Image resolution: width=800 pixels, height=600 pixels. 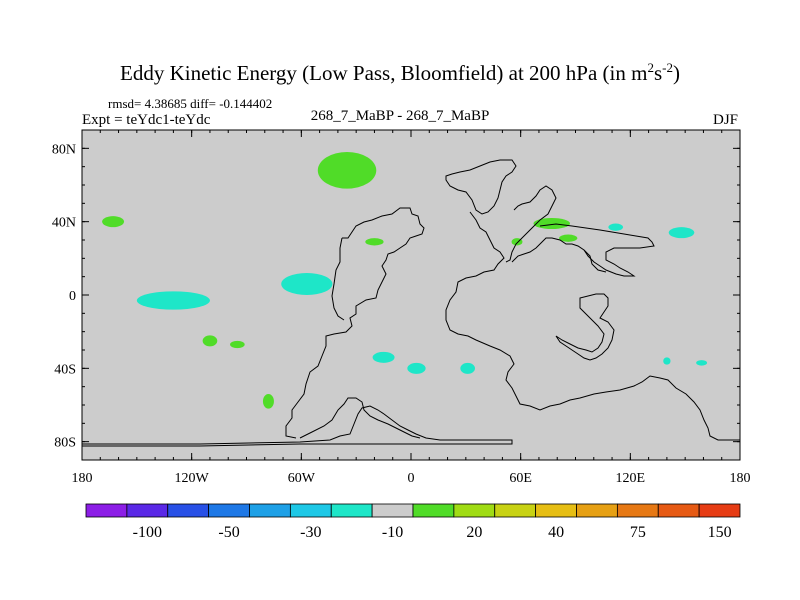 I want to click on x-tick-label: 120E, so click(x=631, y=478).